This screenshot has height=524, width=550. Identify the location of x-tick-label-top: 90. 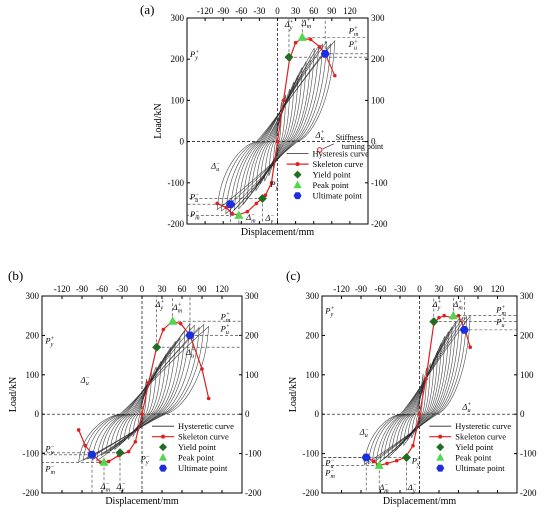
(203, 289).